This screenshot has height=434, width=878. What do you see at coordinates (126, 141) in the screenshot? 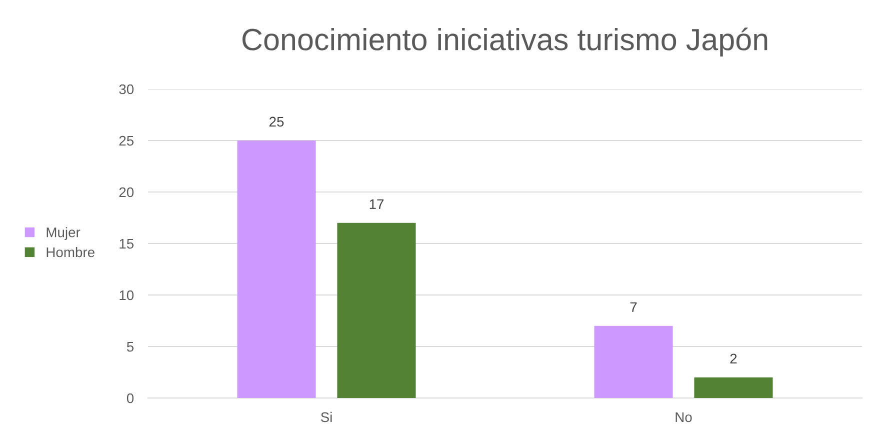
I see `y-tick-label: 25` at bounding box center [126, 141].